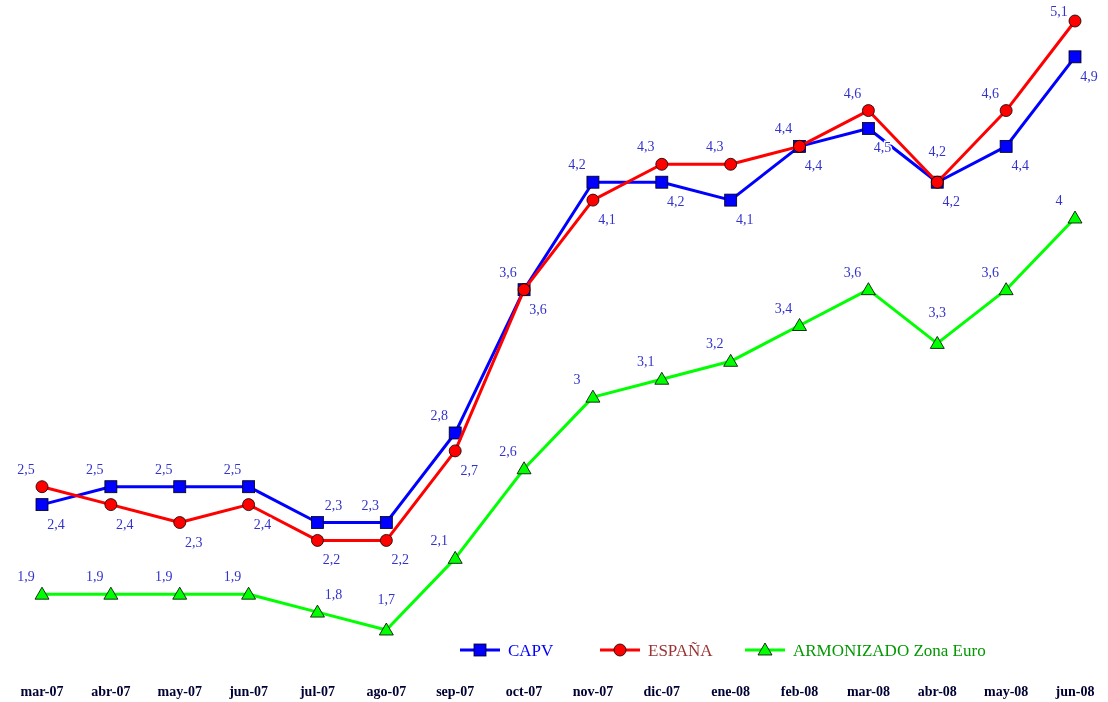 This screenshot has height=702, width=1108. What do you see at coordinates (439, 415) in the screenshot?
I see `data-label: 2,8` at bounding box center [439, 415].